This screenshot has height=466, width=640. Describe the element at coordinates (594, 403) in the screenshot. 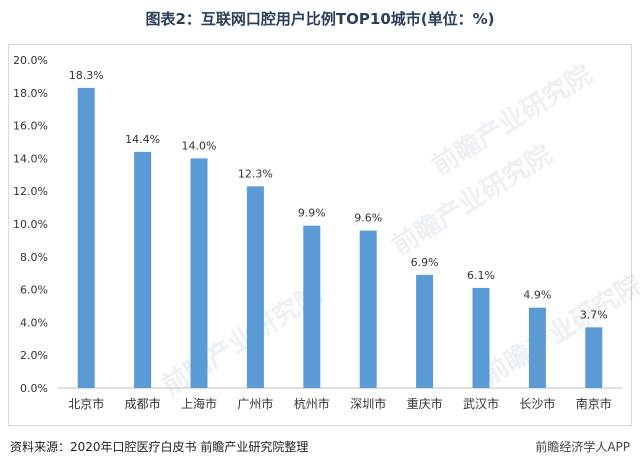

I see `x-tick-label: 南京市` at that location.